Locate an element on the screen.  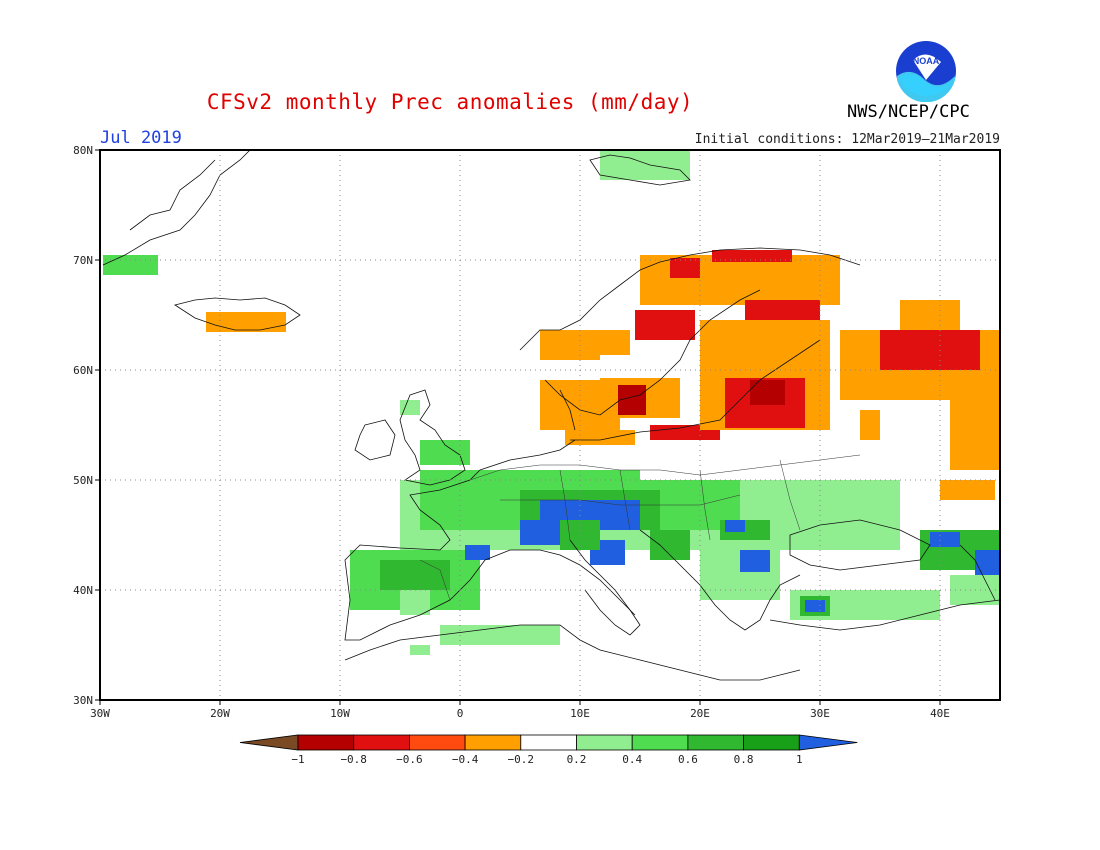
colorbar-label: −1 is located at coordinates (297, 759).